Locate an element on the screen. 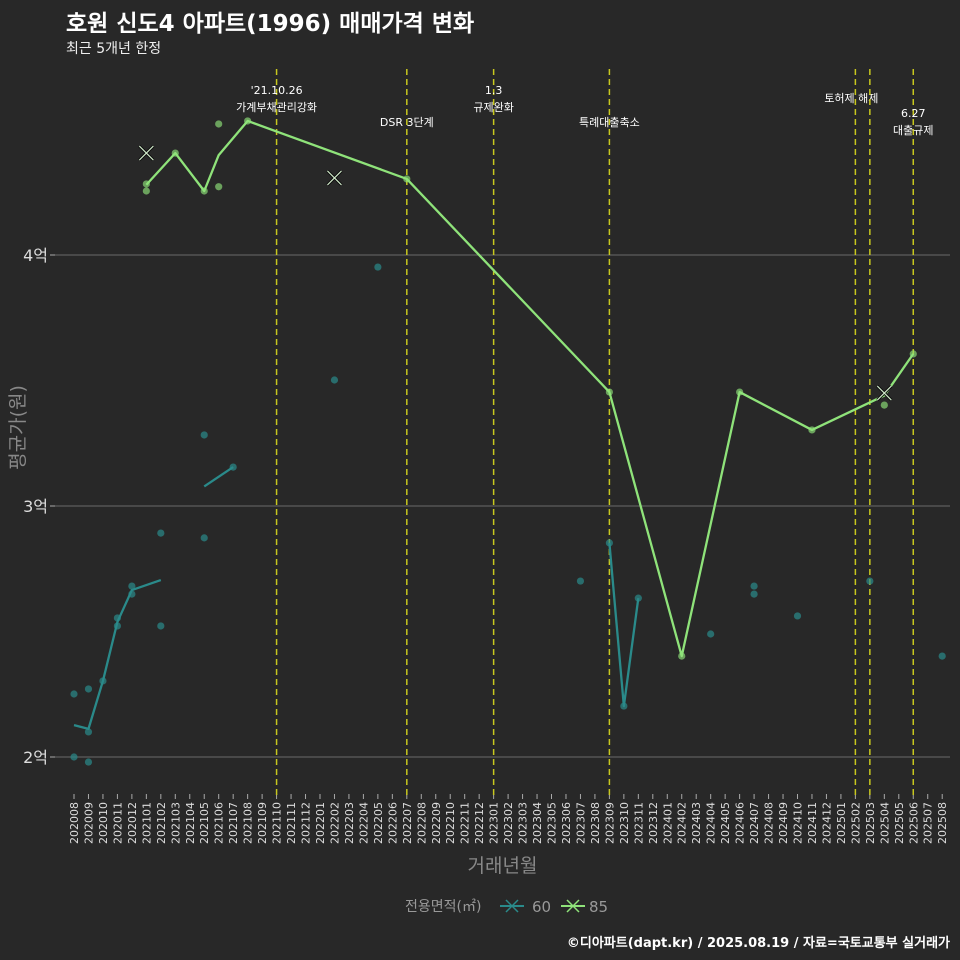  x-tick-label: 202107 is located at coordinates (233, 823).